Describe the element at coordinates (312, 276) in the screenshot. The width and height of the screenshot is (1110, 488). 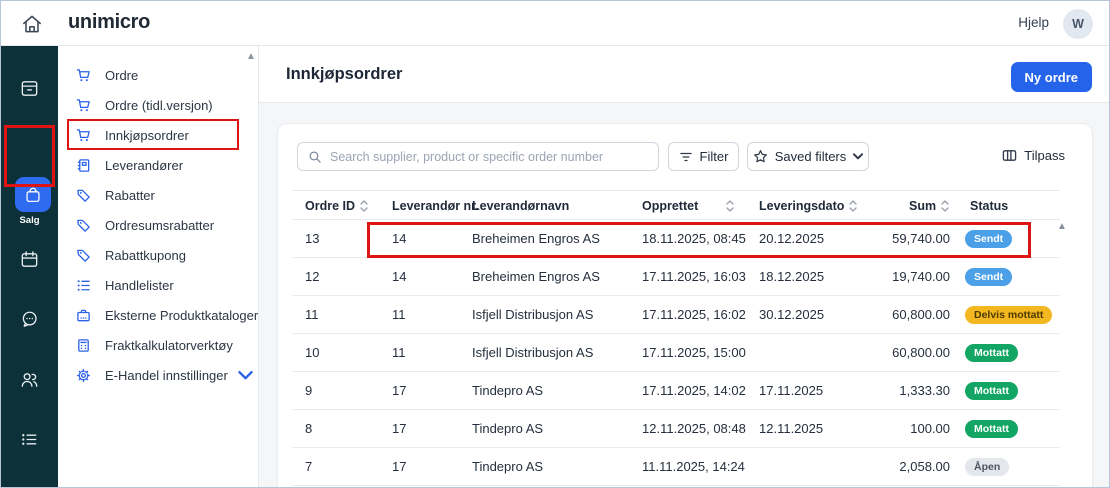
I see `cell-ordre-id: 12` at that location.